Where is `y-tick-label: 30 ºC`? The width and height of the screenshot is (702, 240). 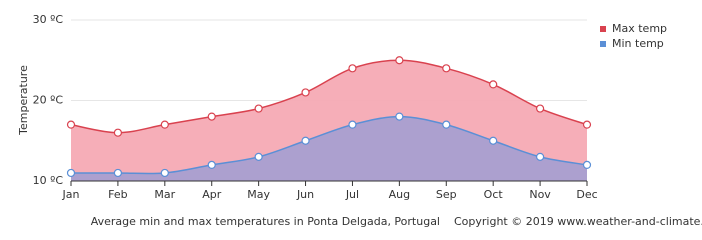 y-tick-label: 30 ºC is located at coordinates (48, 19).